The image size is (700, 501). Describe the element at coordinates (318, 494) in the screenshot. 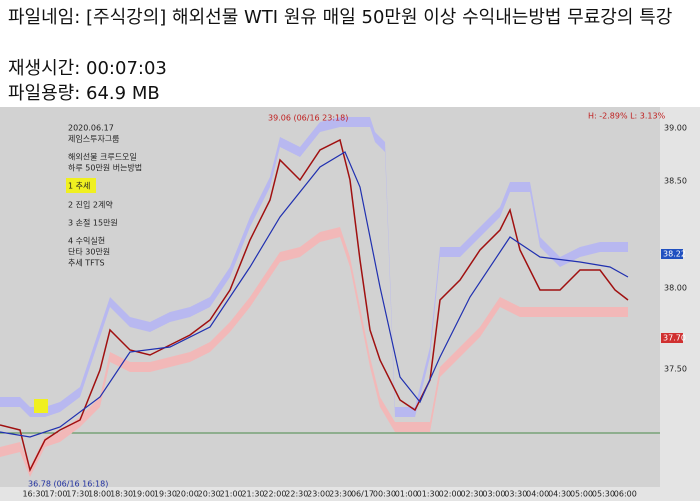

I see `time-label: 23:00` at that location.